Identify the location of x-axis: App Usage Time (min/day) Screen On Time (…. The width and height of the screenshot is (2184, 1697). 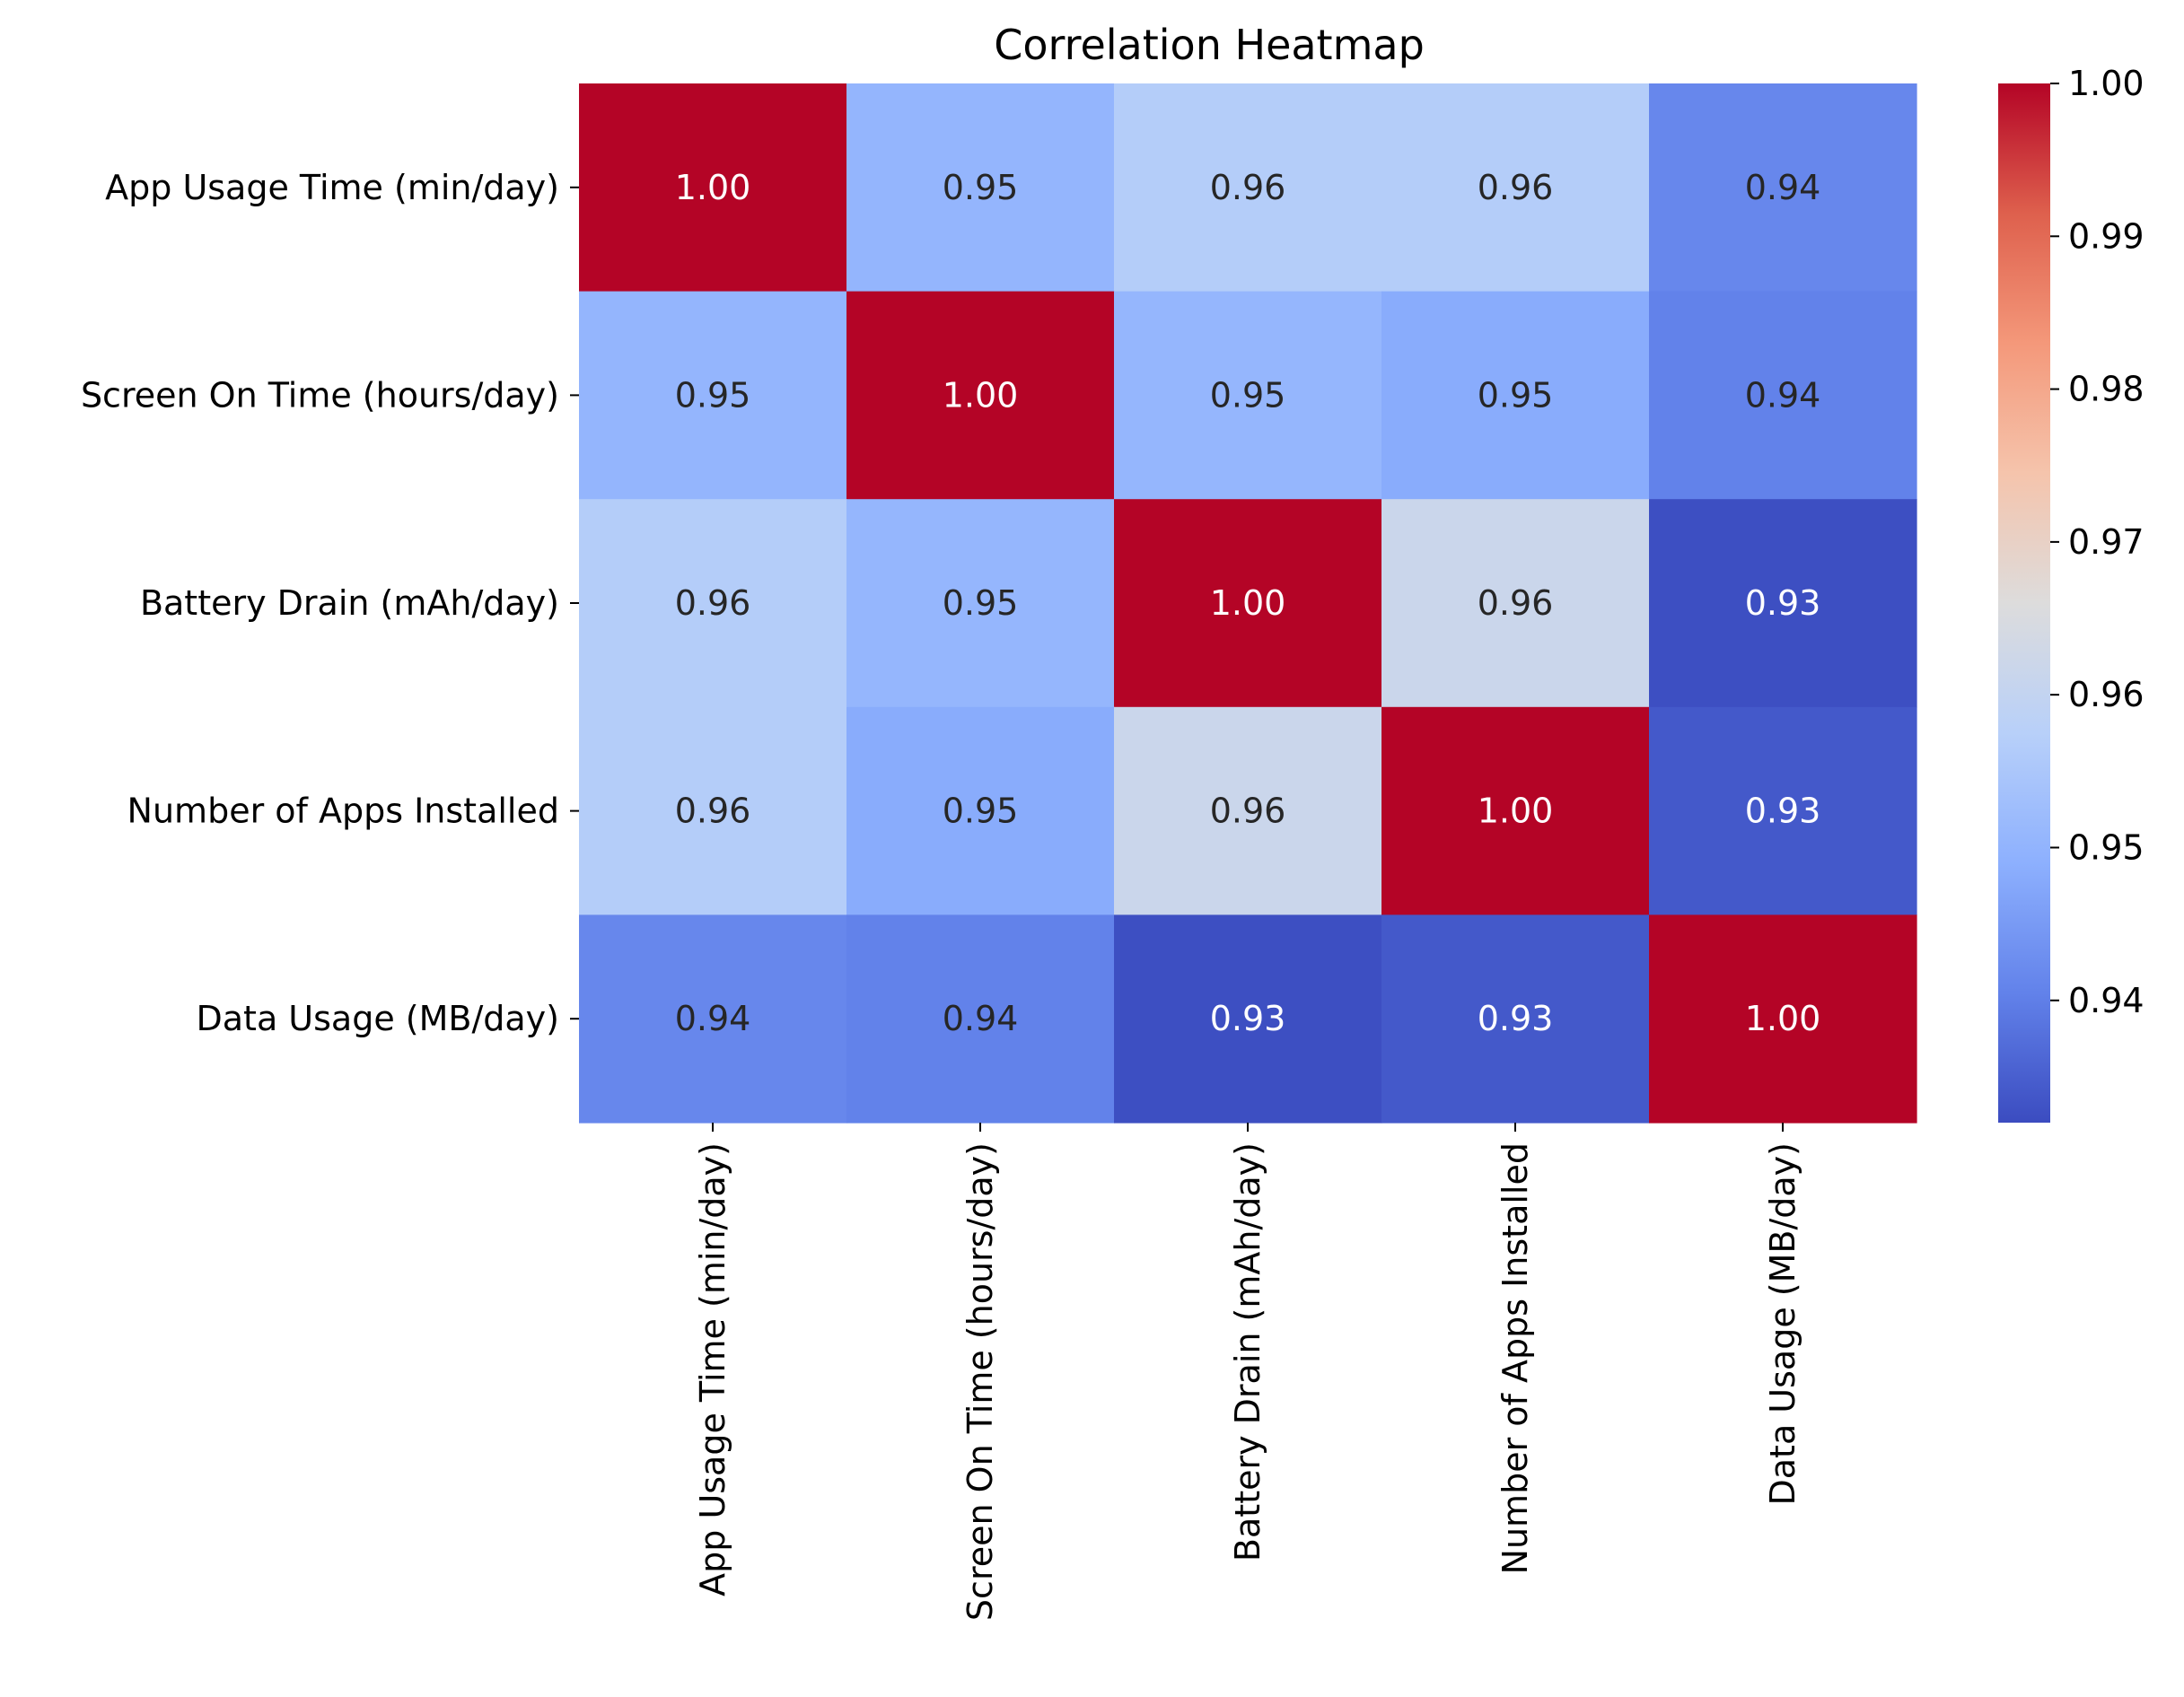
(1247, 1372).